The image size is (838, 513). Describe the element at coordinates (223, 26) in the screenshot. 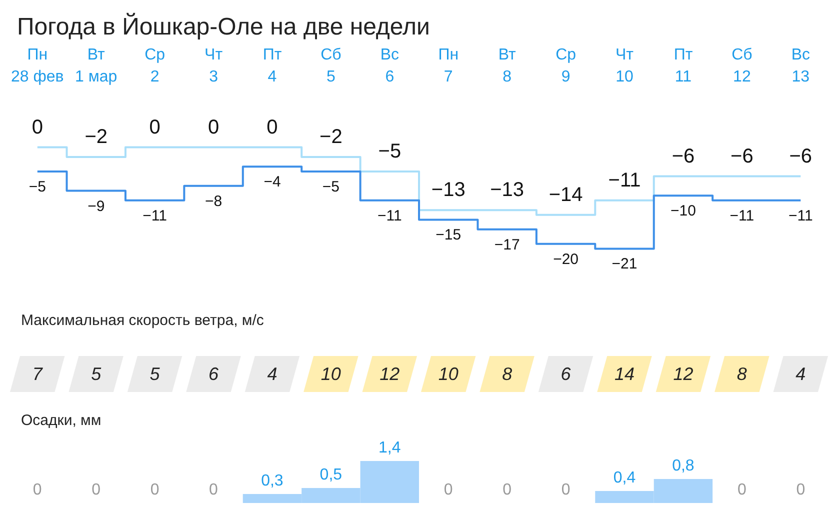

I see `chart-title: Погода в Йошкар-Оле на две недели` at that location.